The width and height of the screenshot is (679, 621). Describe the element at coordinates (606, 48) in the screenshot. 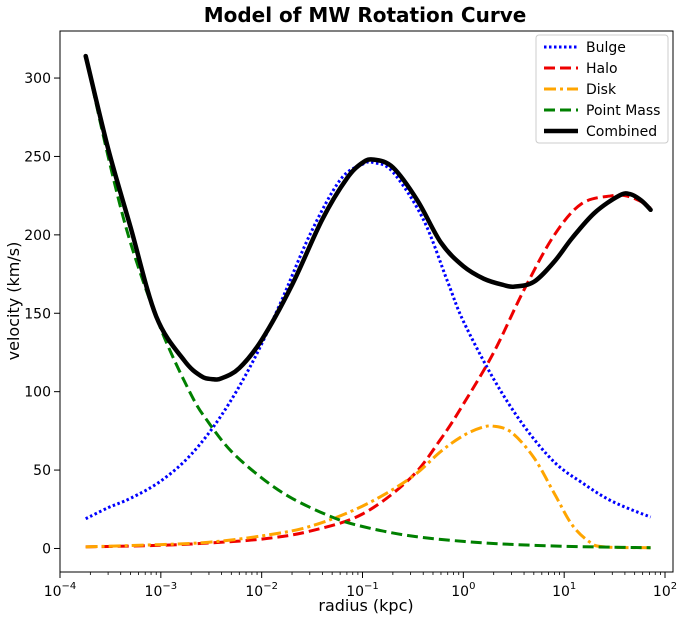

I see `legend-label-bulge: Bulge` at that location.